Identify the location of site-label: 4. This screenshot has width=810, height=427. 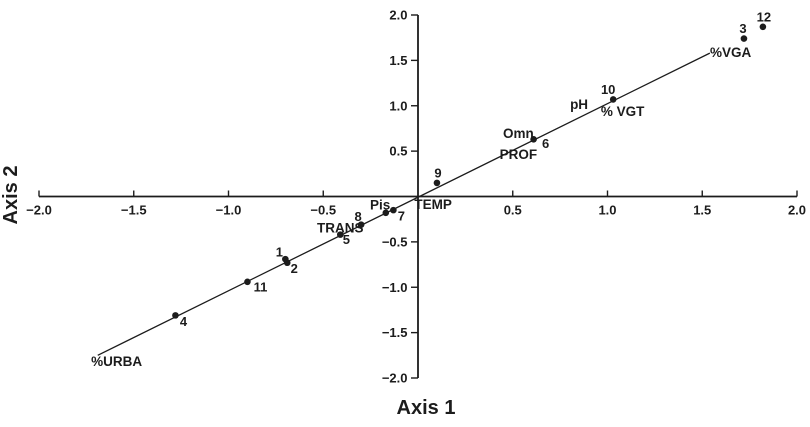
(184, 321).